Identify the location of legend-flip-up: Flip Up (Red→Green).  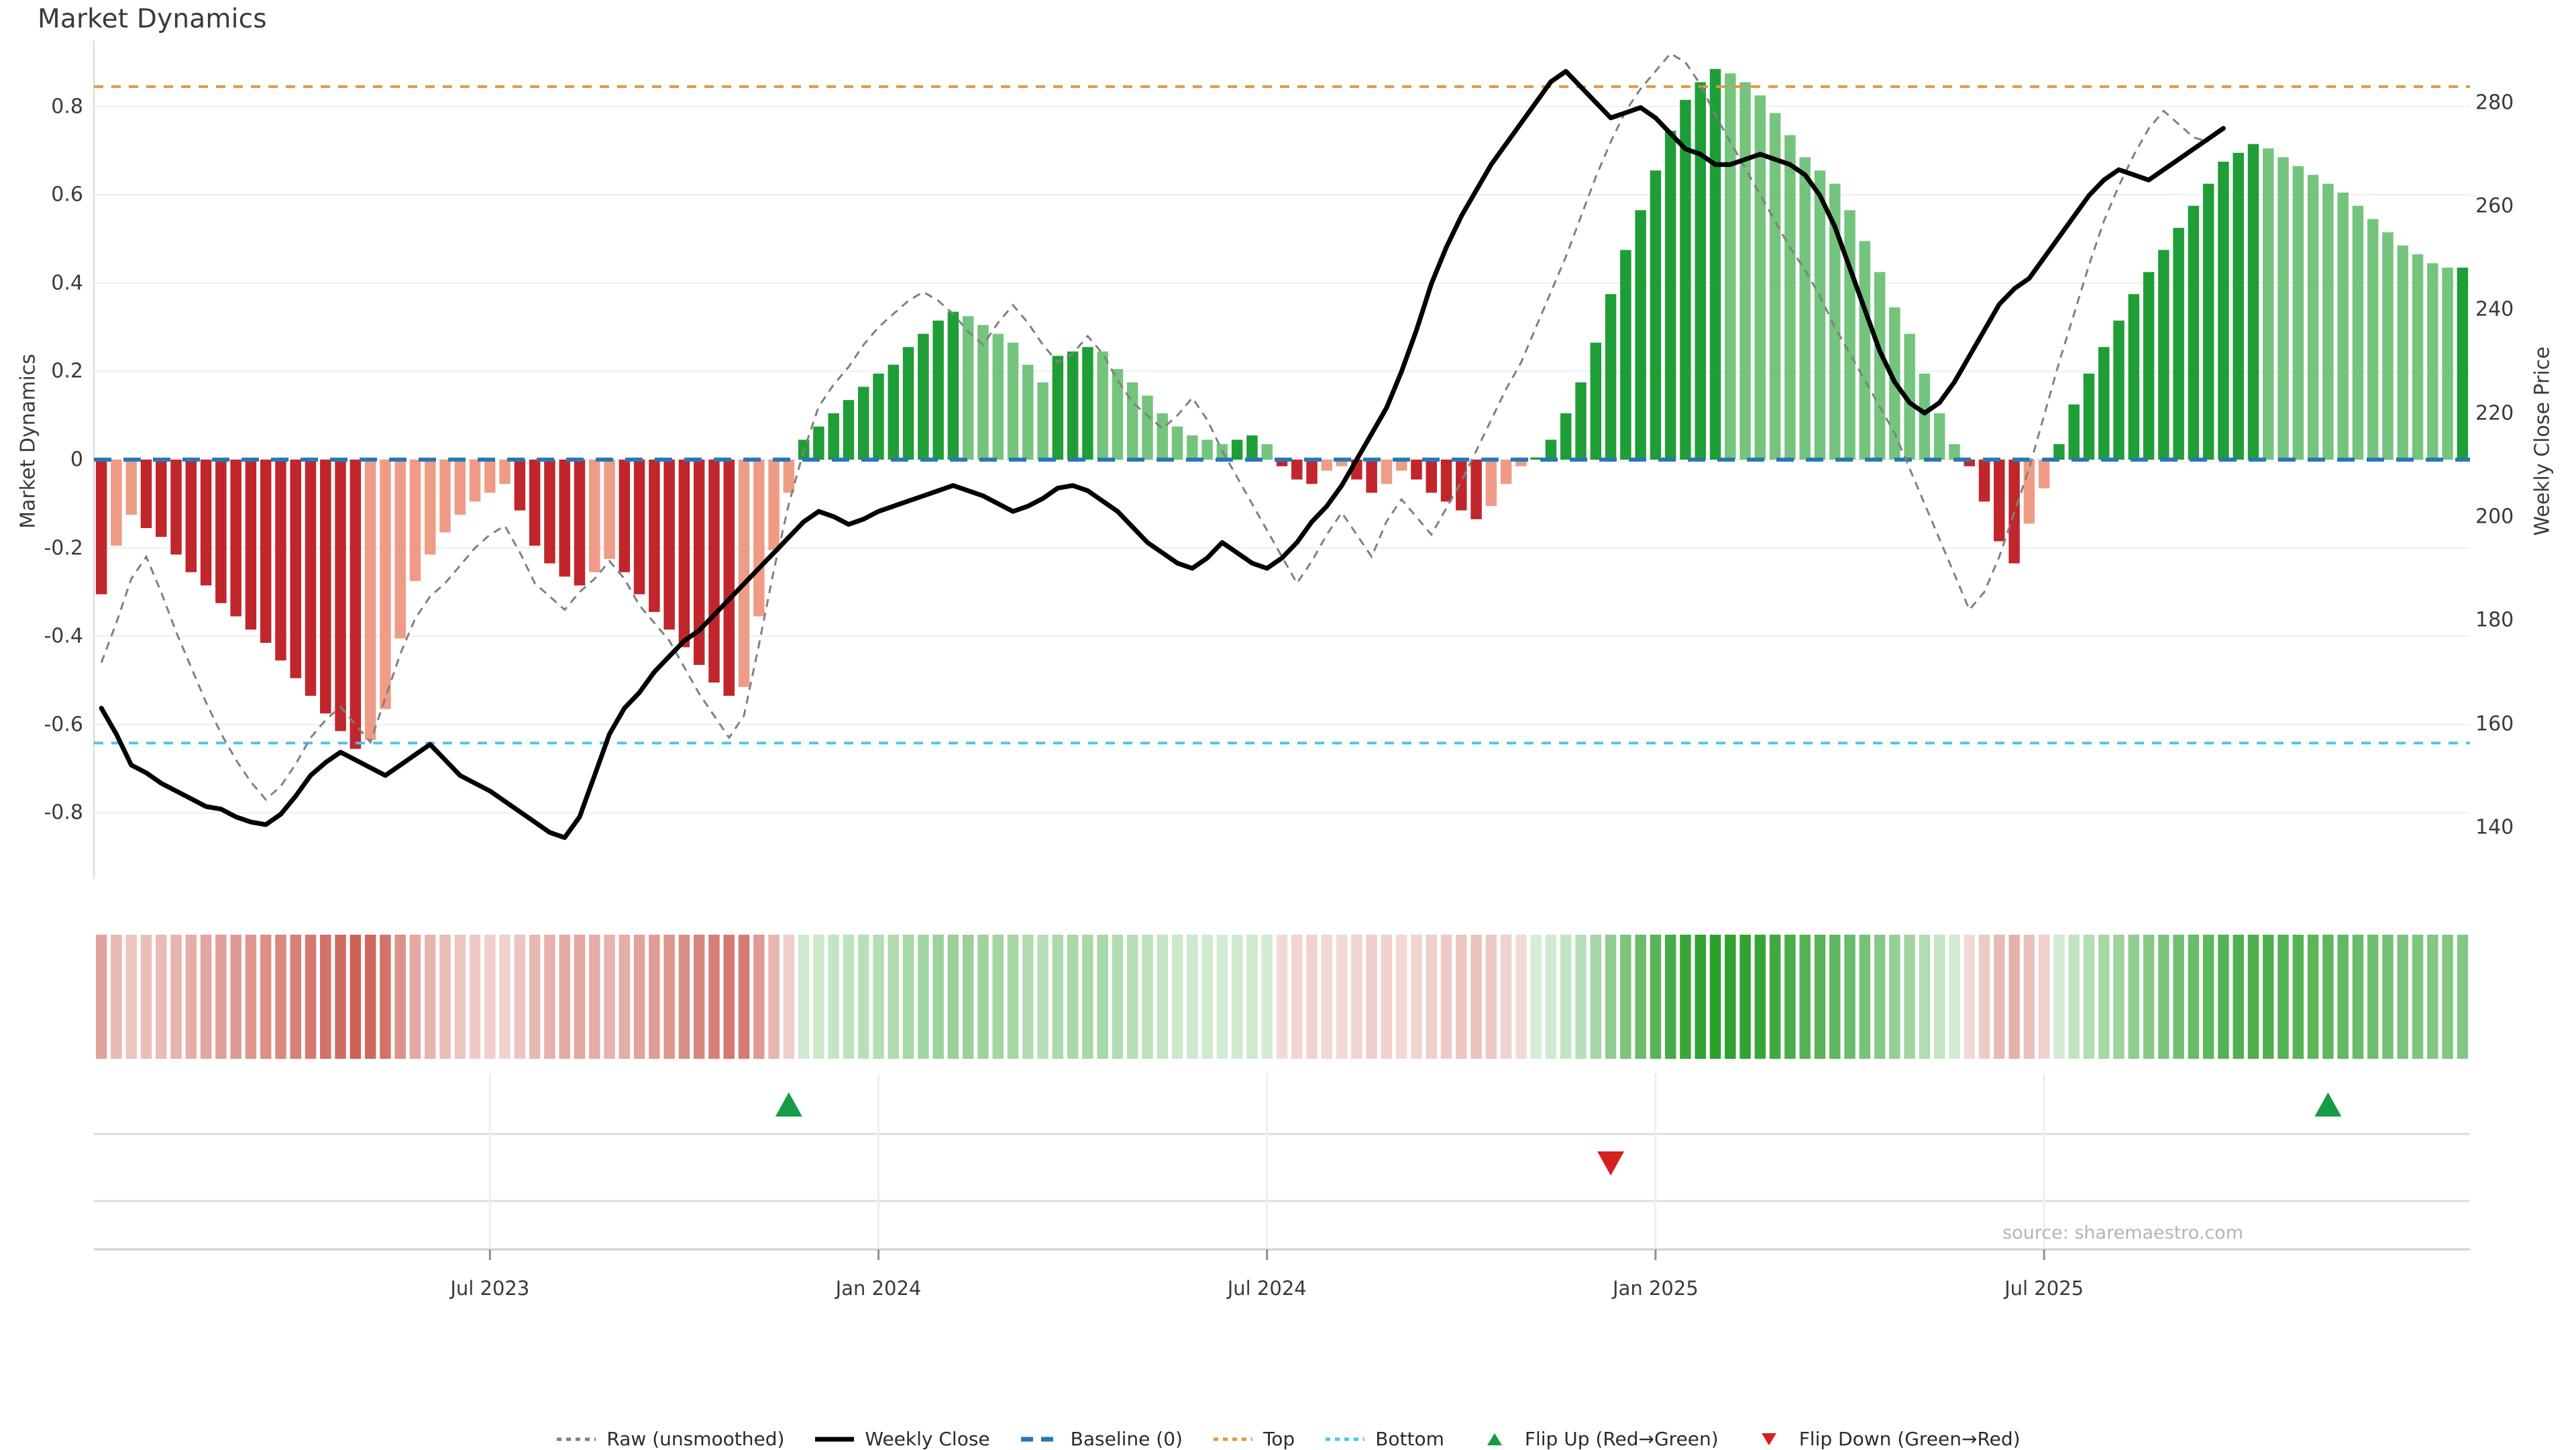
(1596, 1439).